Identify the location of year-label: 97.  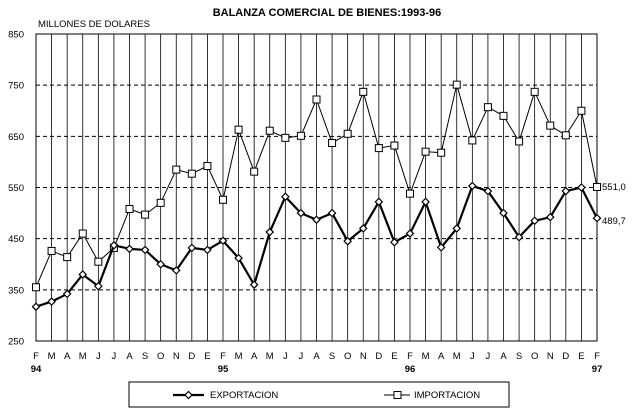
(597, 369).